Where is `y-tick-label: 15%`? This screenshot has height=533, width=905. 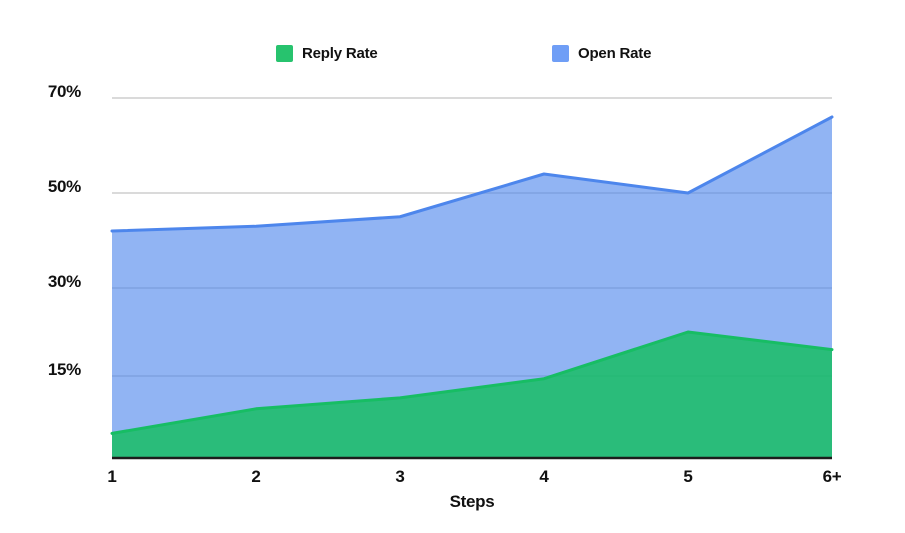
y-tick-label: 15% is located at coordinates (64, 369).